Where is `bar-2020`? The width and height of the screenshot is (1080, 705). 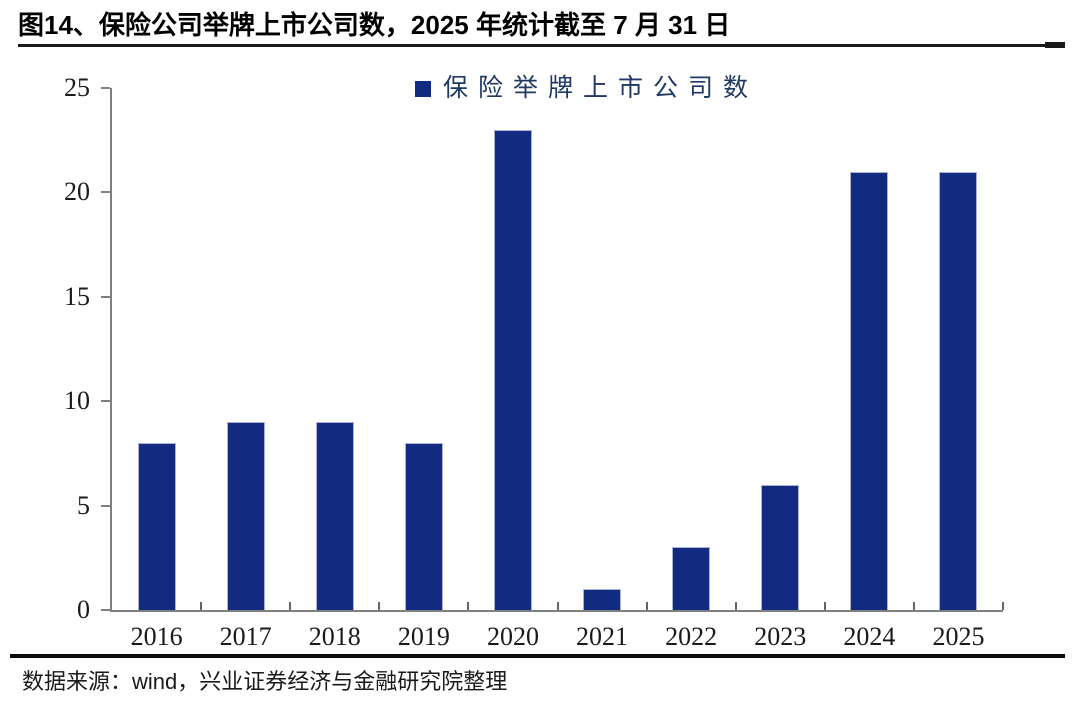
bar-2020 is located at coordinates (512, 369).